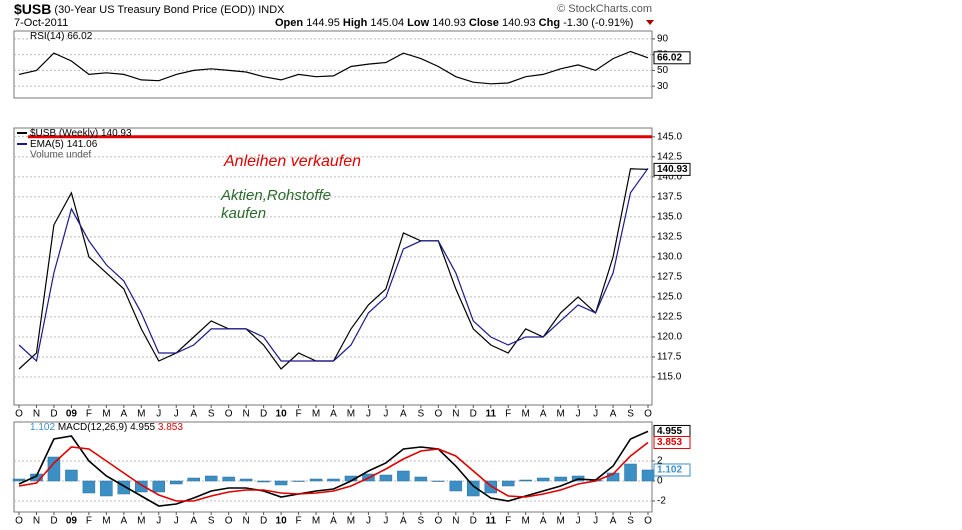 The height and width of the screenshot is (530, 962). Describe the element at coordinates (271, 10) in the screenshot. I see `exchange: INDX` at that location.